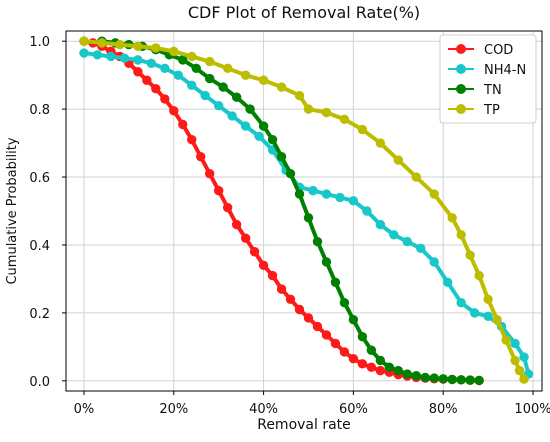 The image size is (550, 442). I want to click on legend-box, so click(488, 79).